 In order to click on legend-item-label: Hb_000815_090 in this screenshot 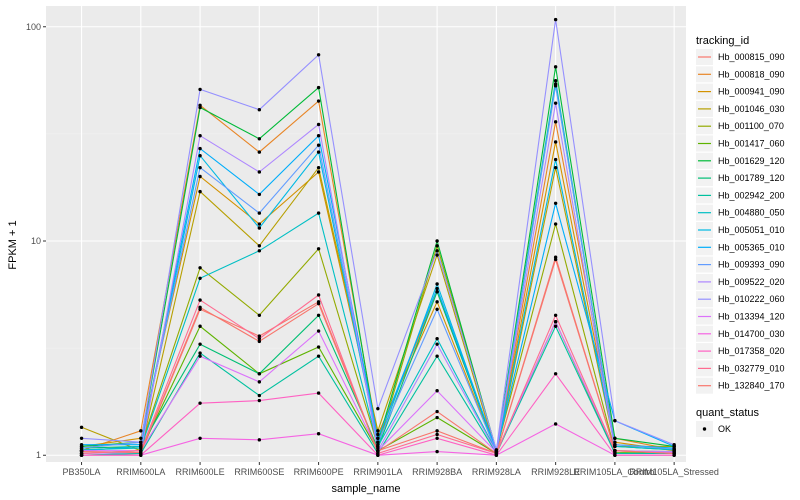, I will do `click(751, 57)`.